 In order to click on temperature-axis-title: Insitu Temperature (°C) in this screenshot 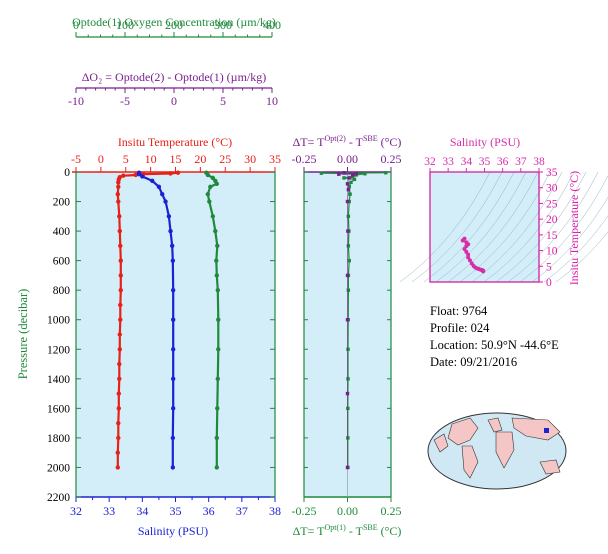, I will do `click(175, 142)`.